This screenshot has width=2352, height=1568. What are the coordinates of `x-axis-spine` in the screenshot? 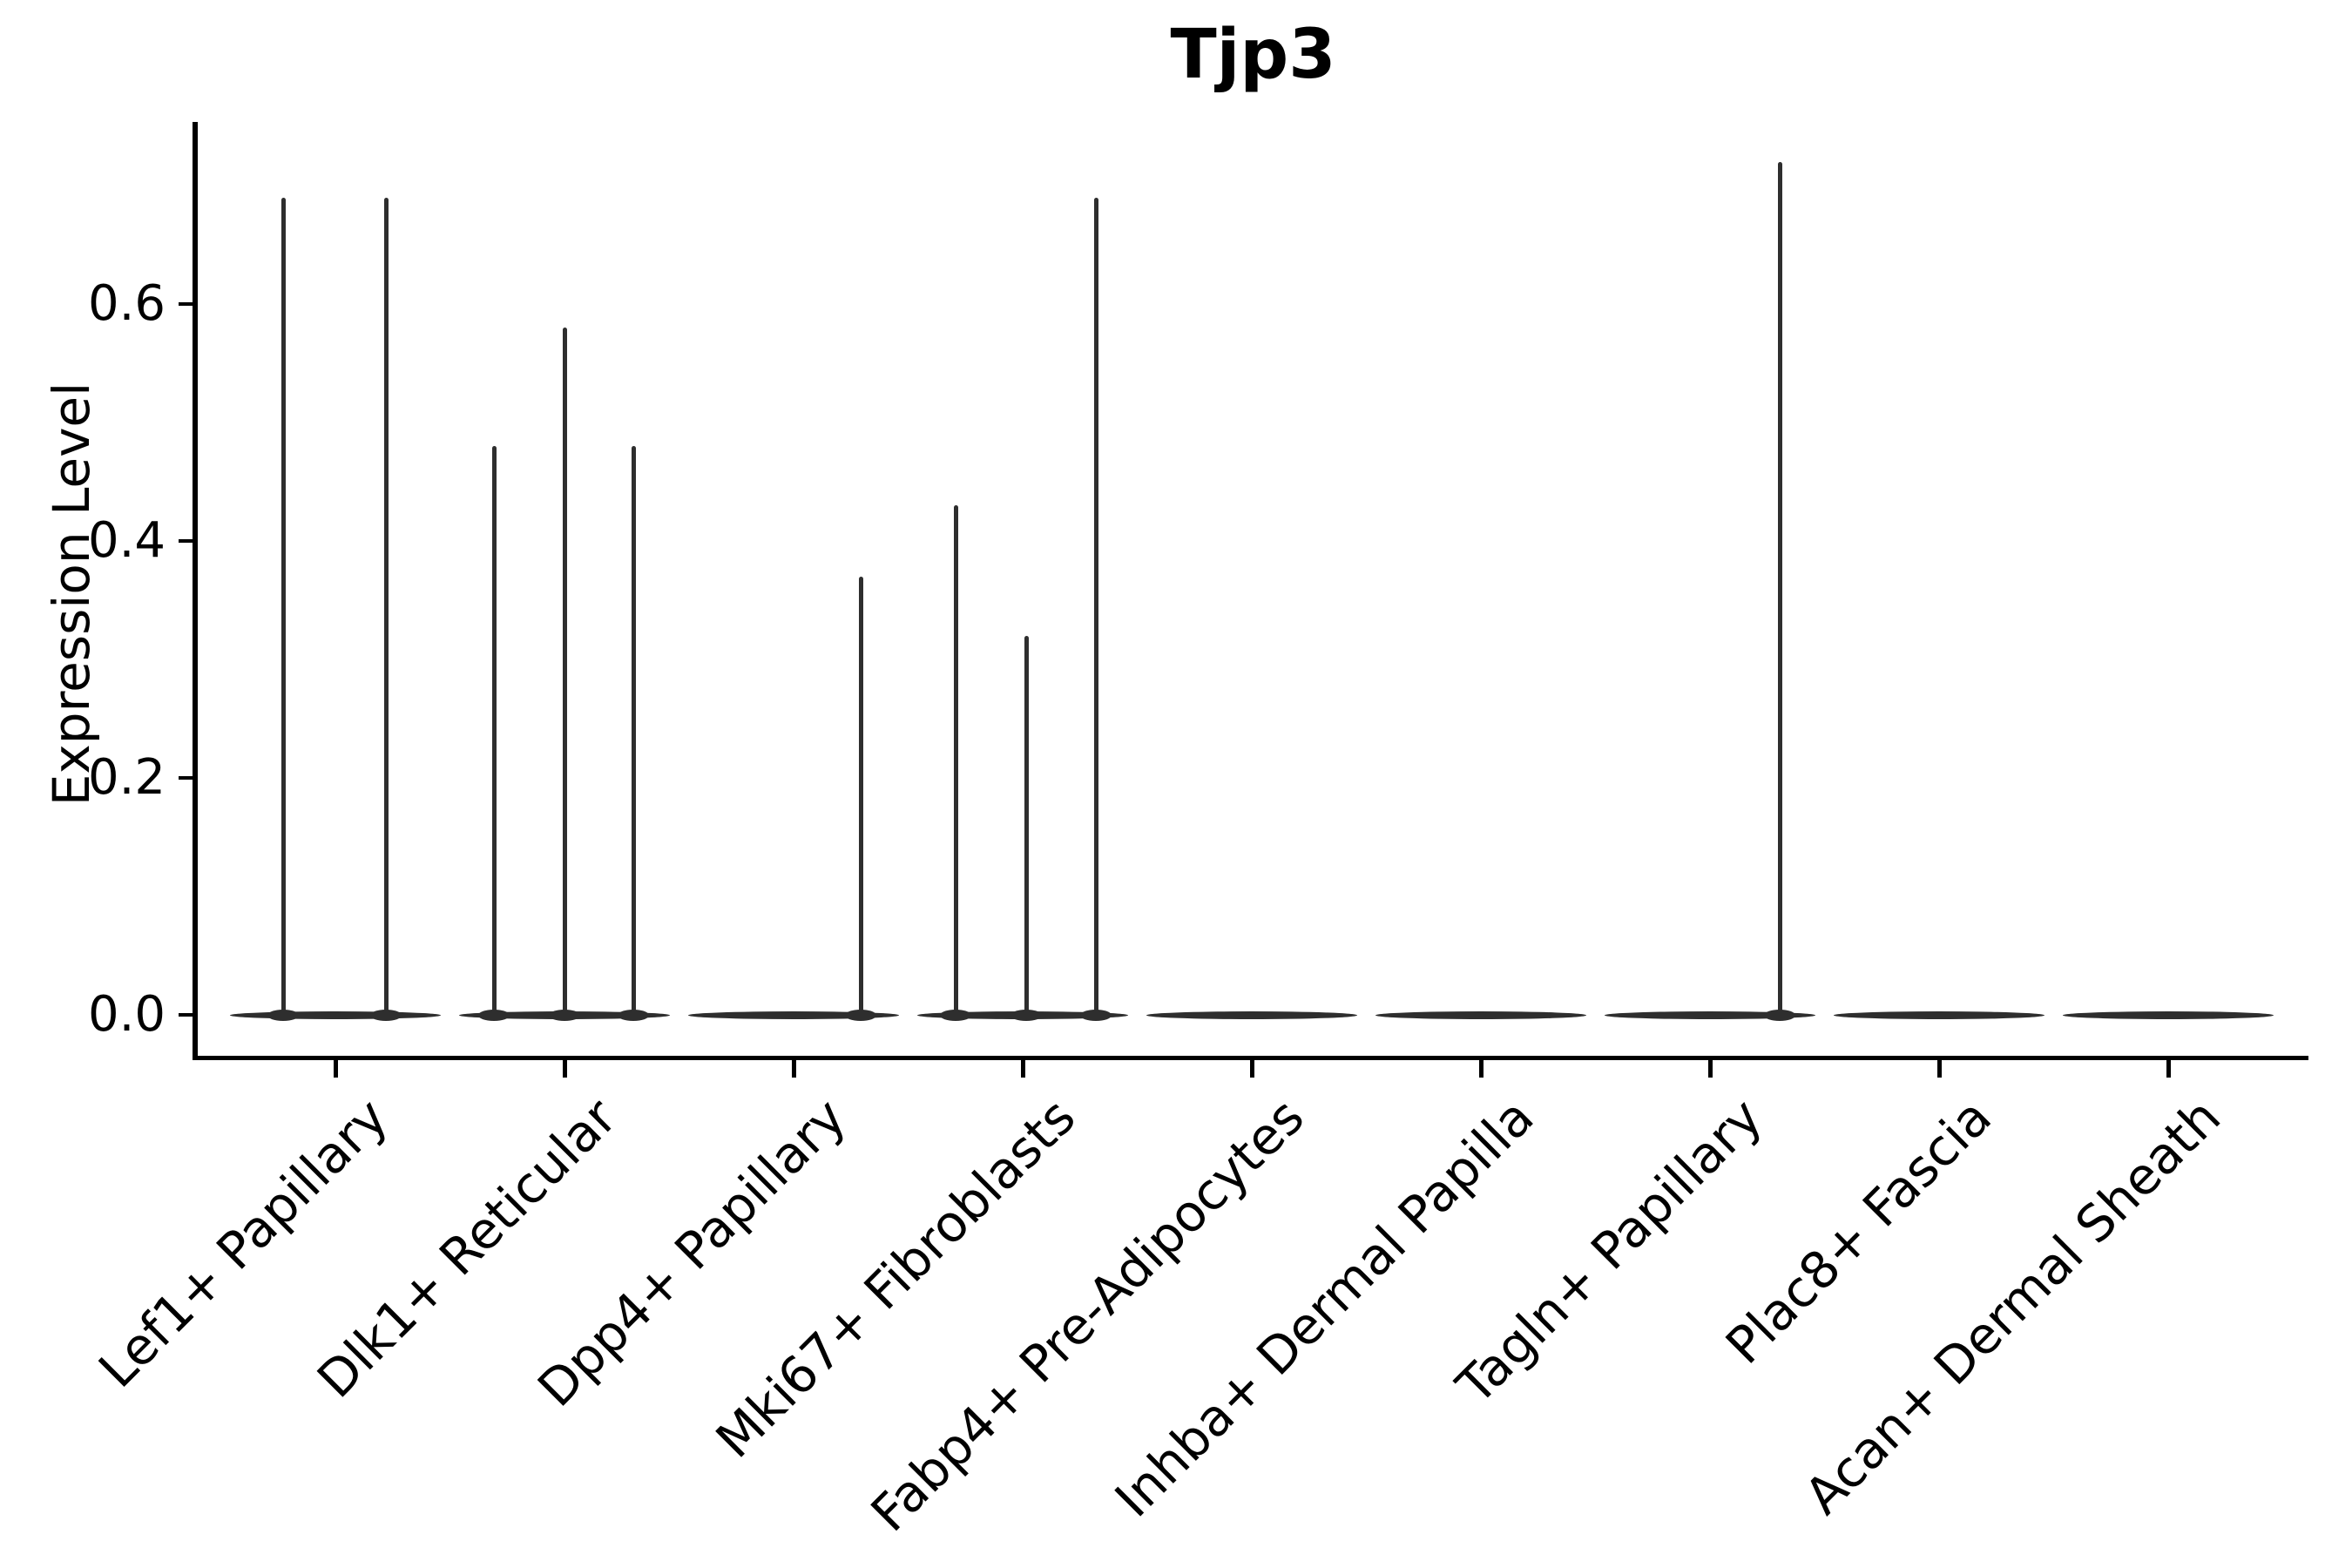 It's located at (1250, 1058).